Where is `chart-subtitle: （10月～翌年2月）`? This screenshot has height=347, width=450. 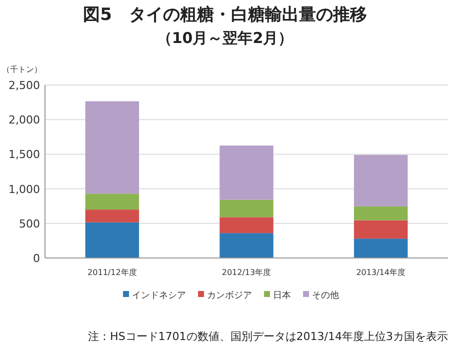
chart-subtitle: （10月～翌年2月） is located at coordinates (225, 38).